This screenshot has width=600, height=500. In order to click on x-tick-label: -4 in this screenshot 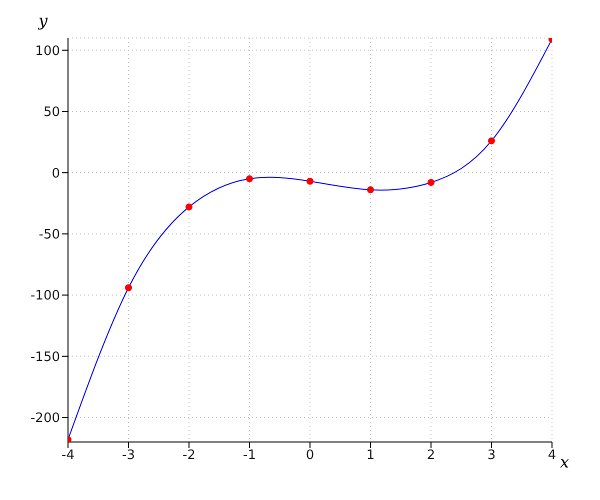, I will do `click(68, 456)`.